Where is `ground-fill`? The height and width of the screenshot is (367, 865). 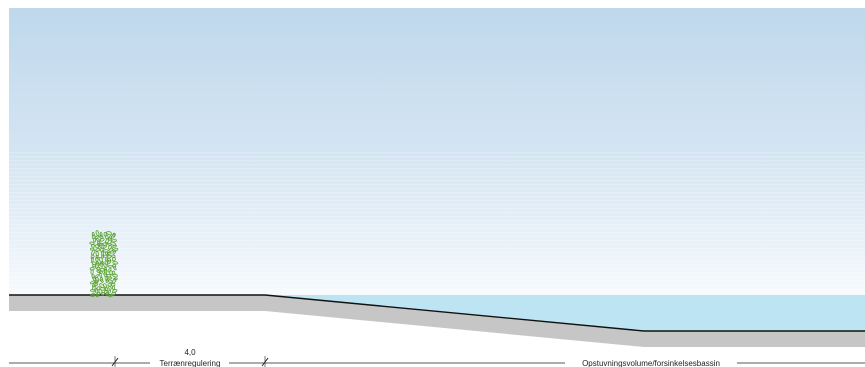 ground-fill is located at coordinates (437, 321).